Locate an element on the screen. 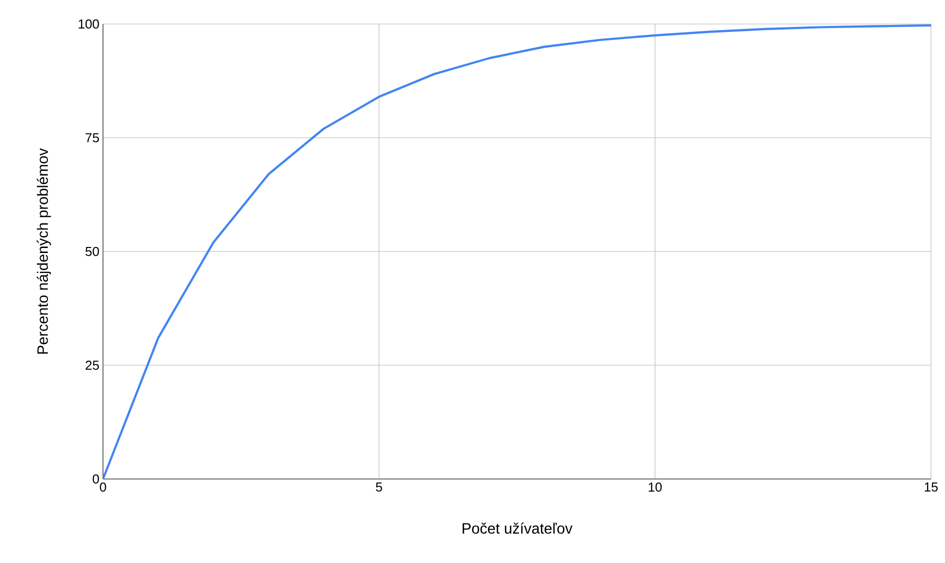 The height and width of the screenshot is (563, 945). y-tick-label: 0 is located at coordinates (95, 479).